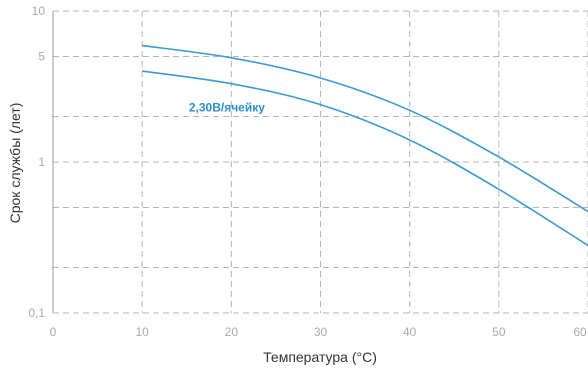  Describe the element at coordinates (232, 332) in the screenshot. I see `x-tick-label: 20` at that location.